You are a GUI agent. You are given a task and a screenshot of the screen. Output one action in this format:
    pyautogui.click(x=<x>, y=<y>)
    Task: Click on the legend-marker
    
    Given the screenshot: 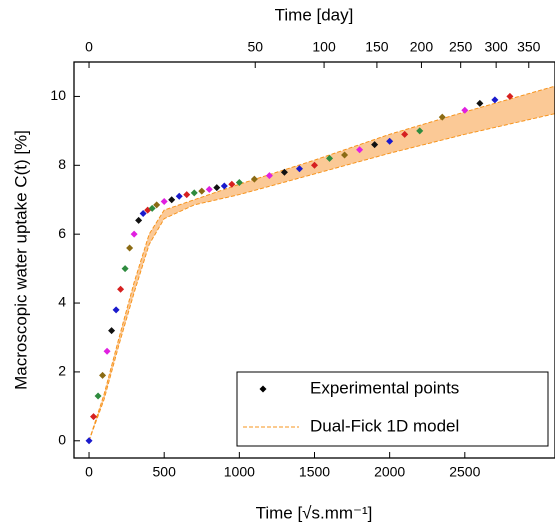 What is the action you would take?
    pyautogui.click(x=263, y=389)
    